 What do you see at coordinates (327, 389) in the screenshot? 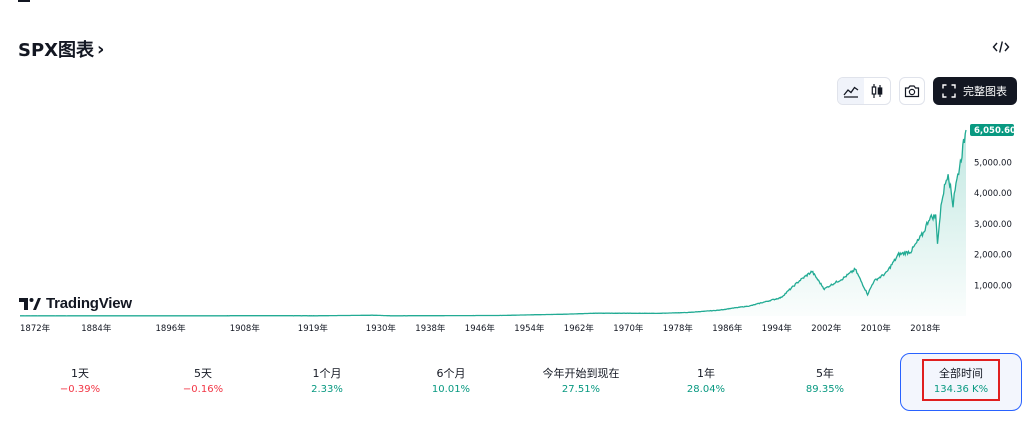
I see `range-change-value: 2.33%` at bounding box center [327, 389].